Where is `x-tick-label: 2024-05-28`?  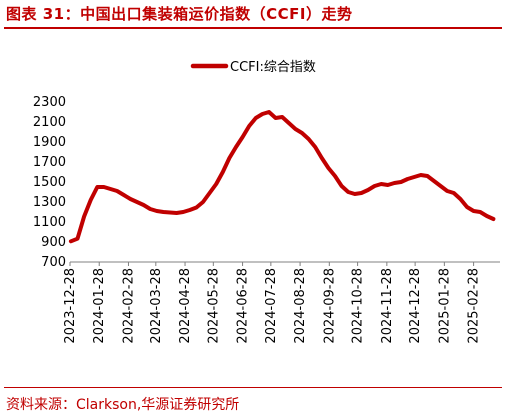 x-tick-label: 2024-05-28 is located at coordinates (213, 306).